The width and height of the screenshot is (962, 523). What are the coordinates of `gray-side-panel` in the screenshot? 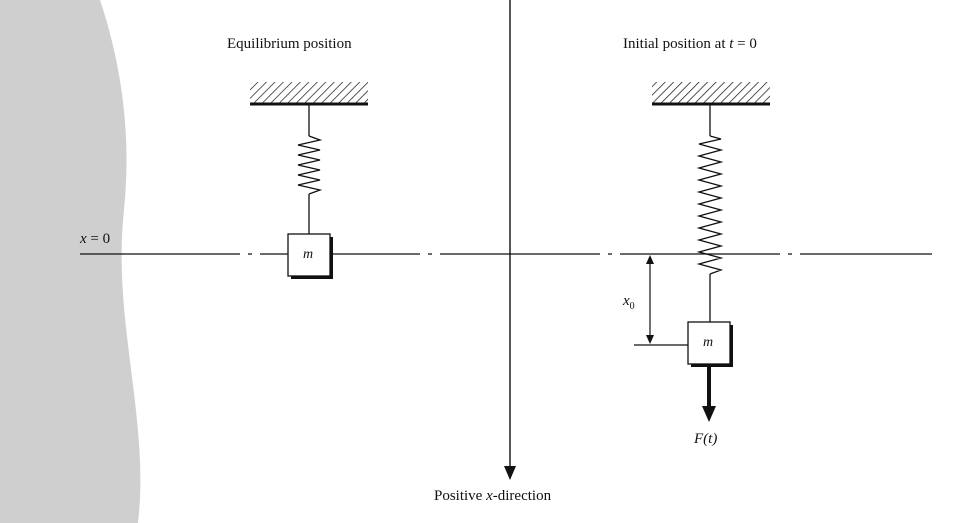 It's located at (70, 261).